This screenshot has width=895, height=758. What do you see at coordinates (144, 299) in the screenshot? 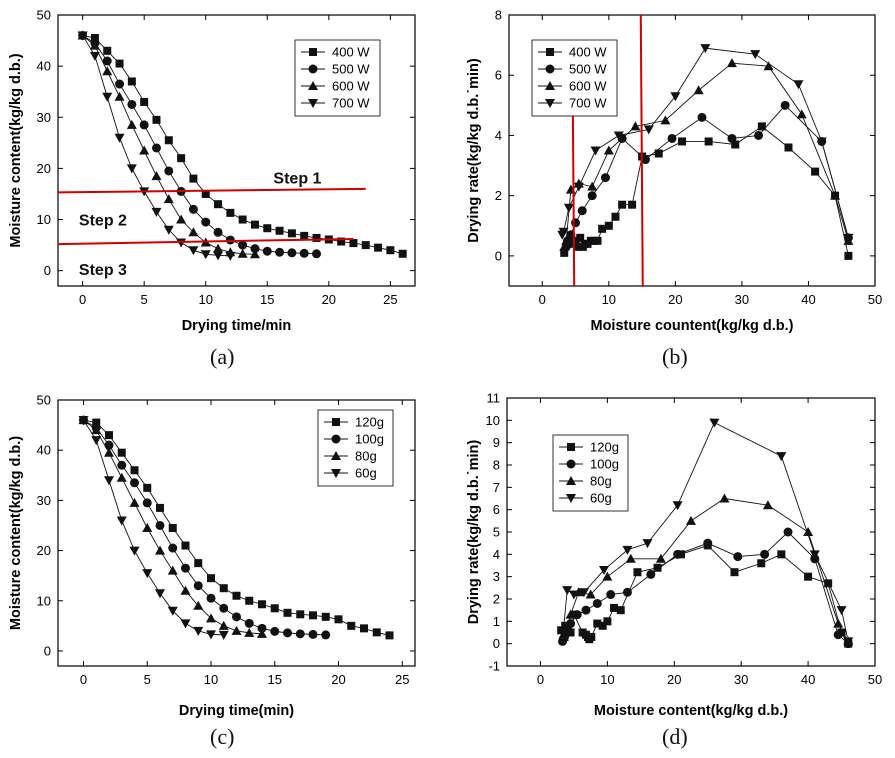
I see `x-tick-label: 5` at bounding box center [144, 299].